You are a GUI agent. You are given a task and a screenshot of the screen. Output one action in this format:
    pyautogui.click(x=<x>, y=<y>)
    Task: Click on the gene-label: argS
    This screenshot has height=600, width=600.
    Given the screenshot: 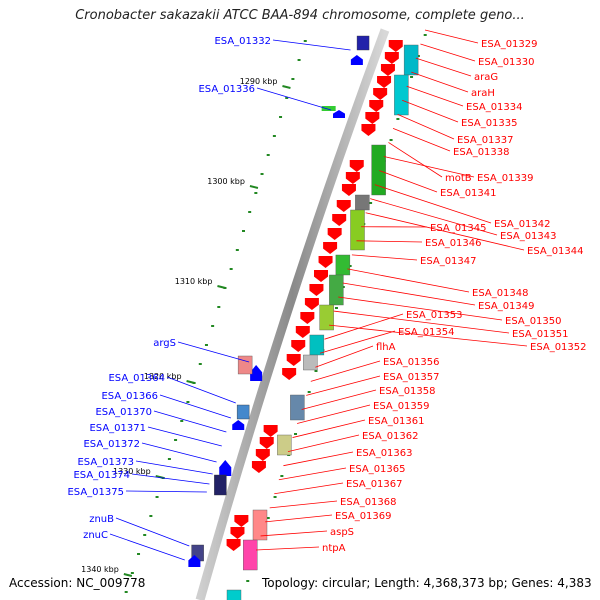 What is the action you would take?
    pyautogui.click(x=164, y=343)
    